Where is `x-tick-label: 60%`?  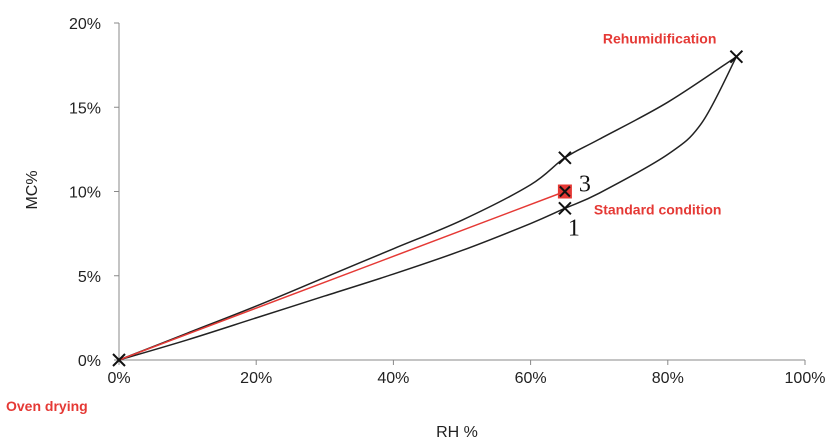
x-tick-label: 60% is located at coordinates (531, 378).